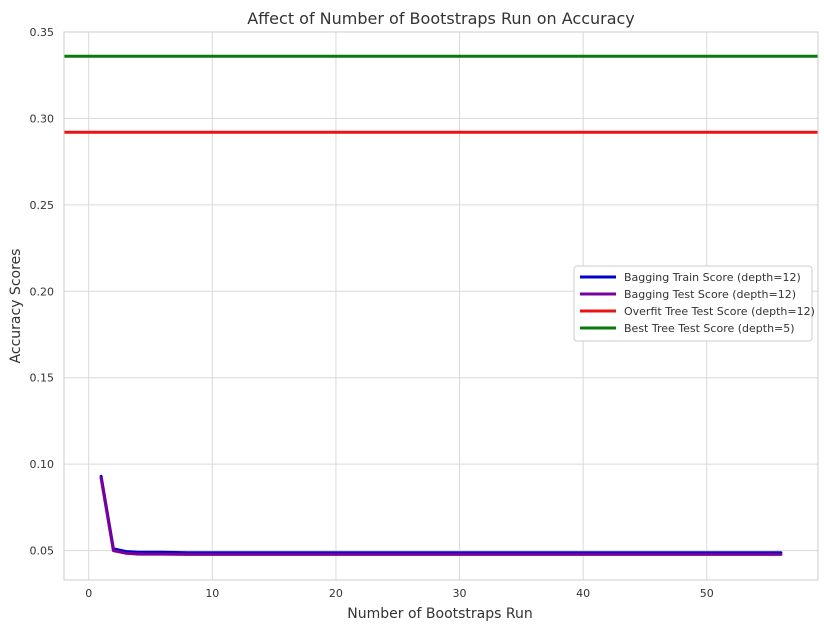  Describe the element at coordinates (719, 311) in the screenshot. I see `legend-label: Overfit Tree Test Score (depth=12)` at that location.